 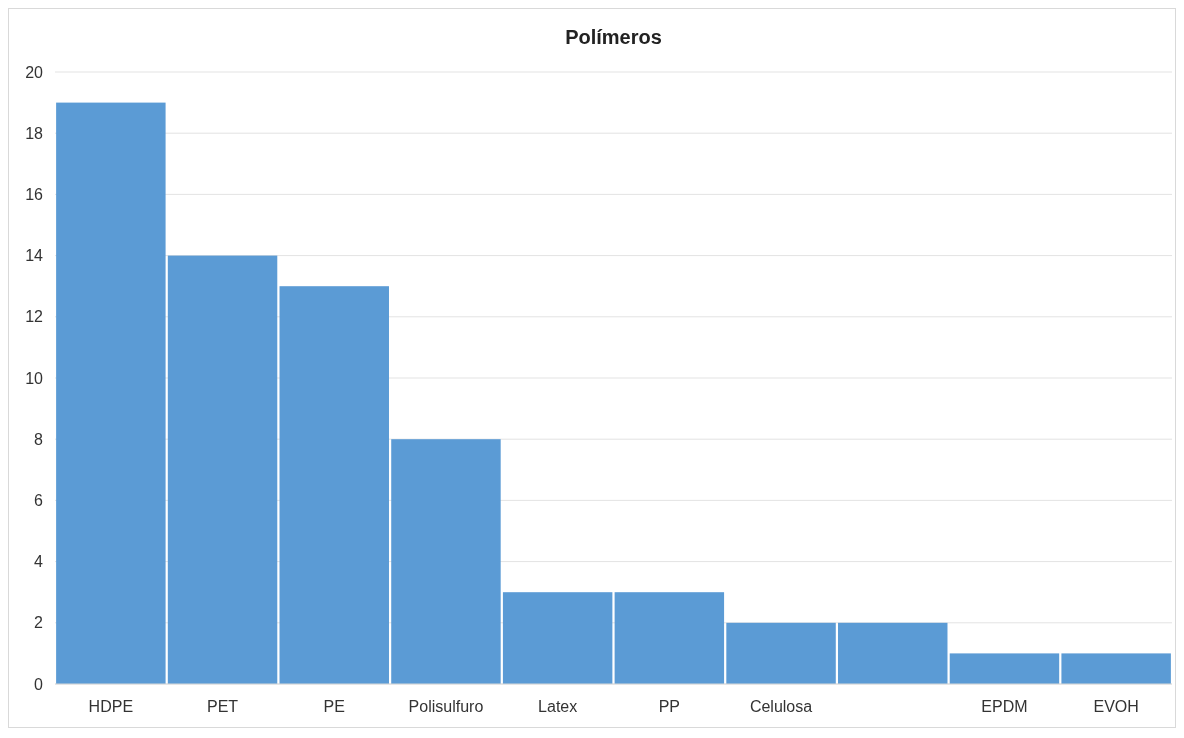 I want to click on y-tick-label: 10, so click(x=34, y=378).